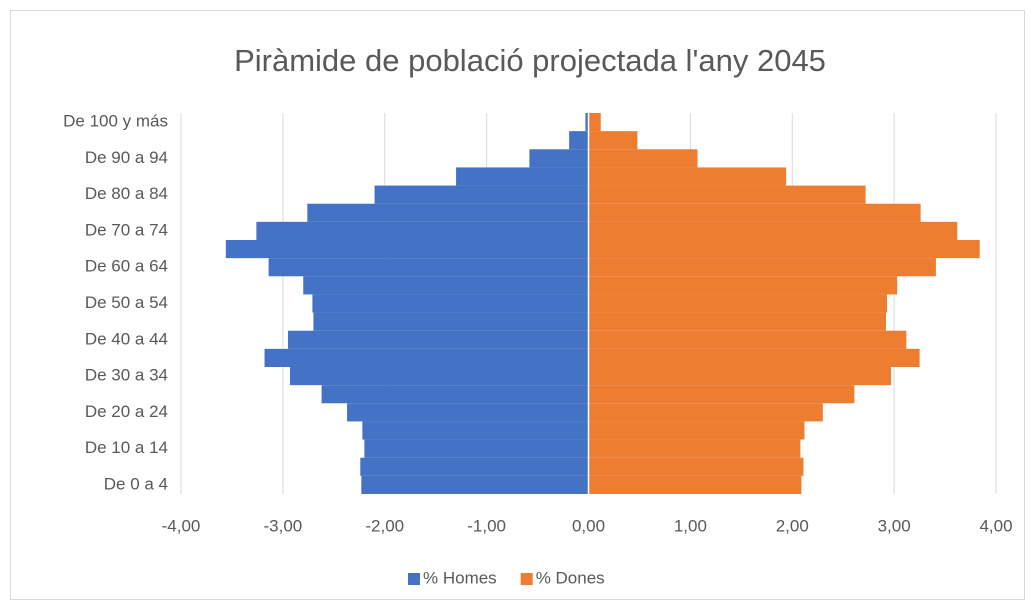  What do you see at coordinates (126, 266) in the screenshot?
I see `y-tick-label: De 60 a 64` at bounding box center [126, 266].